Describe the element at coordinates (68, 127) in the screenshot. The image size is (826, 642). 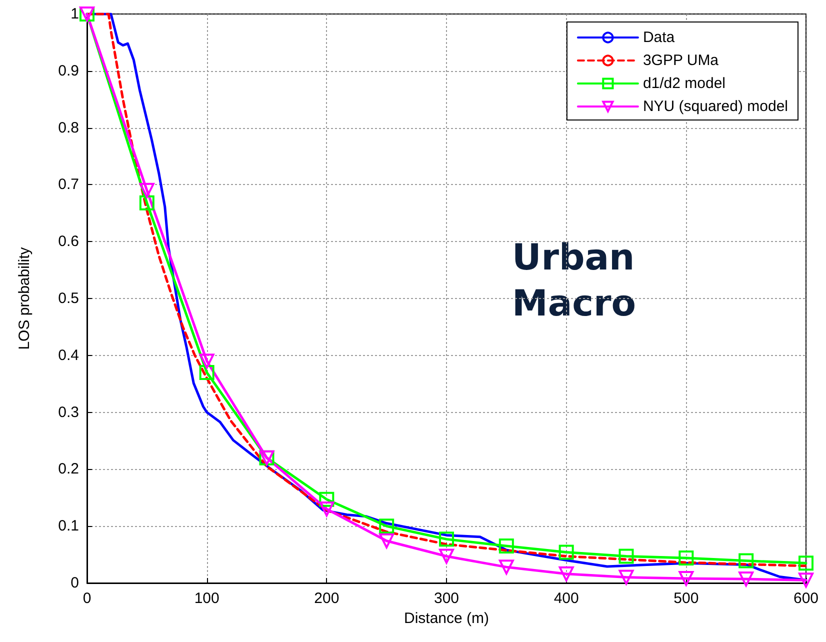
I see `y-tick-label: 0.8` at that location.